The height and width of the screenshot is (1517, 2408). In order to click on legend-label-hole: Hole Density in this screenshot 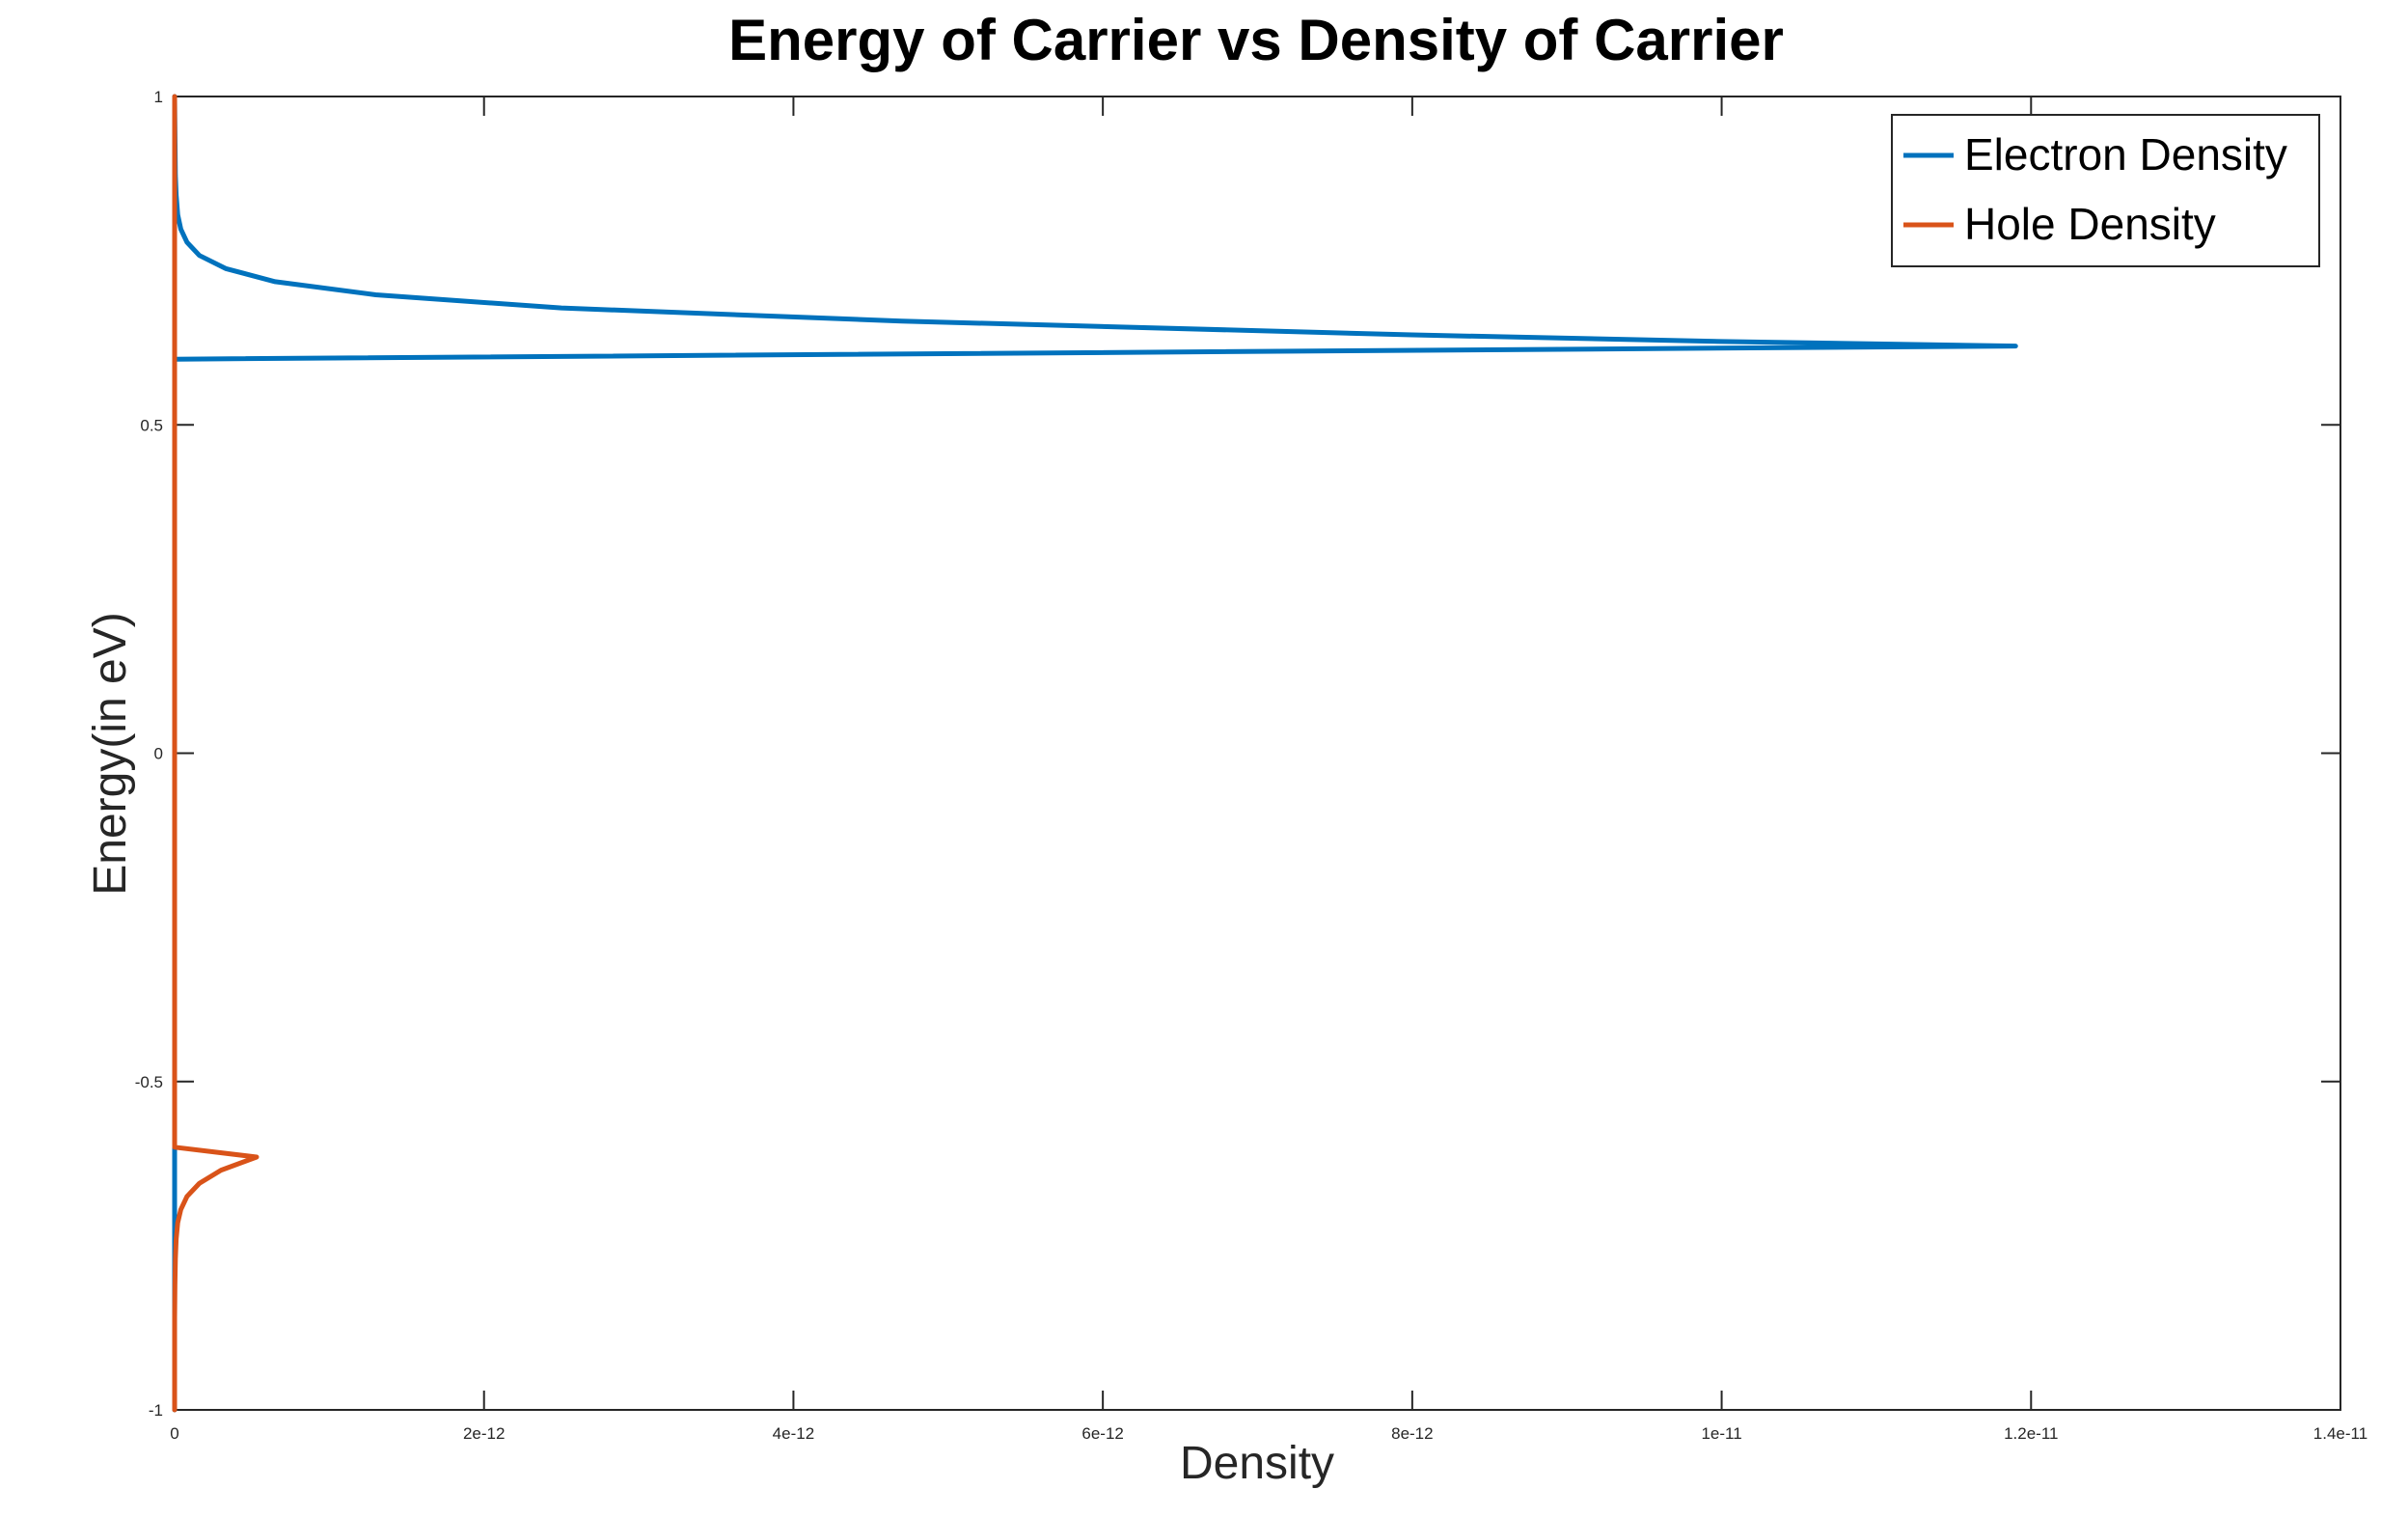, I will do `click(2090, 224)`.